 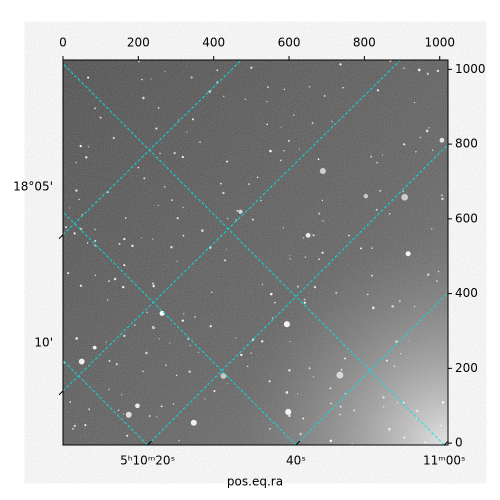 What do you see at coordinates (255, 482) in the screenshot?
I see `x-axis-label: pos.eq.ra` at bounding box center [255, 482].